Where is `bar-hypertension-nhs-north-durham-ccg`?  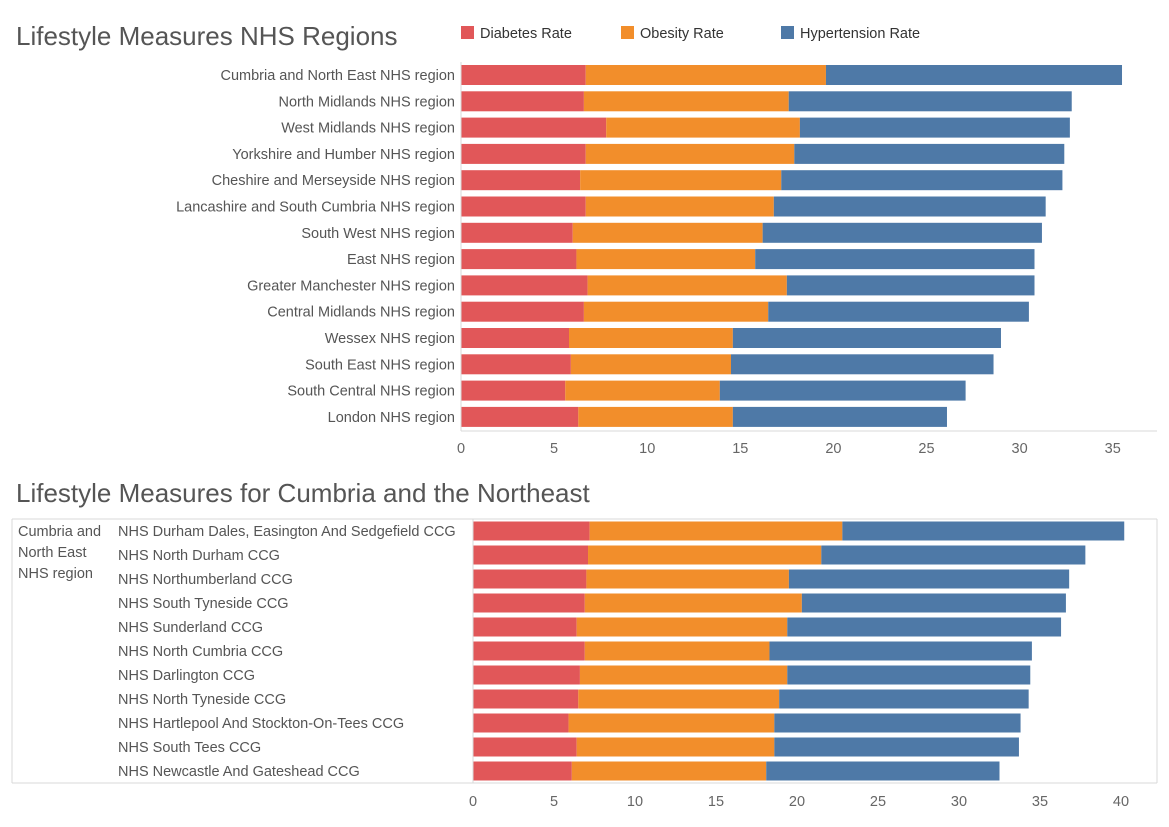 bar-hypertension-nhs-north-durham-ccg is located at coordinates (953, 555).